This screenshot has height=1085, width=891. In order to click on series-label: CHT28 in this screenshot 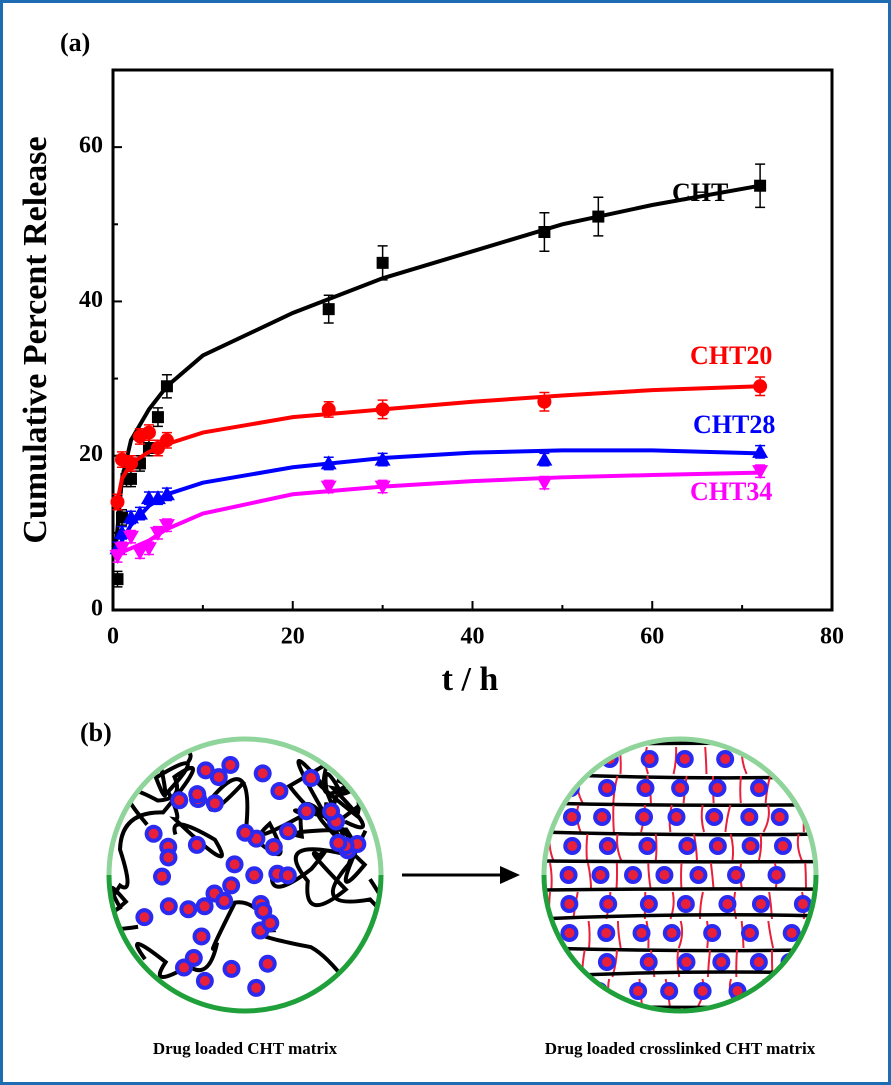, I will do `click(734, 424)`.